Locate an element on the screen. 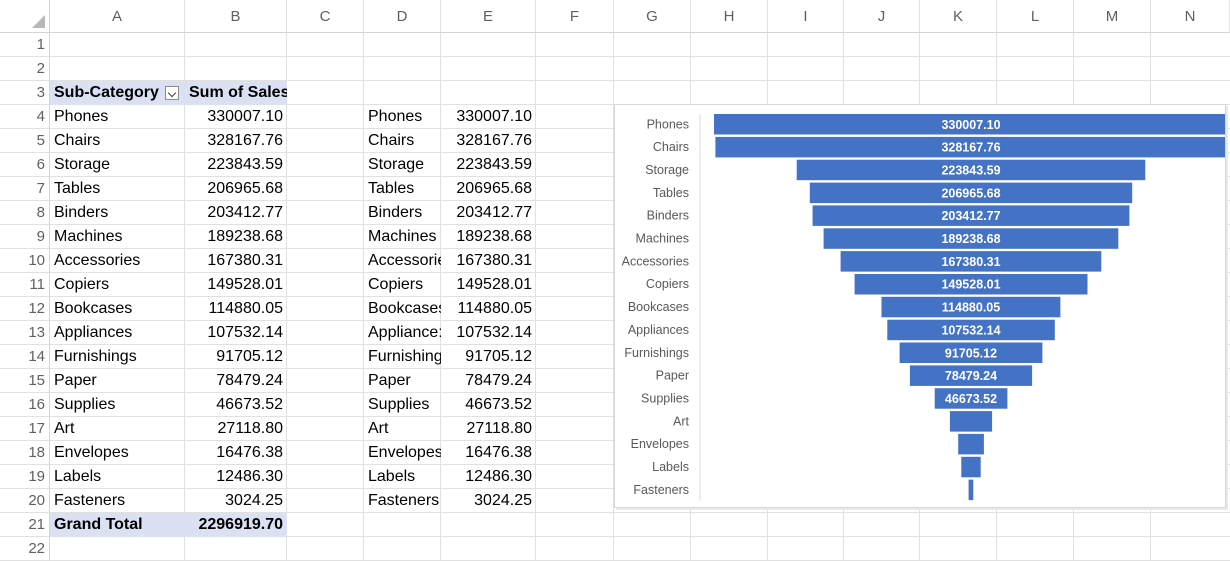  copy-row-label: Storage is located at coordinates (396, 164).